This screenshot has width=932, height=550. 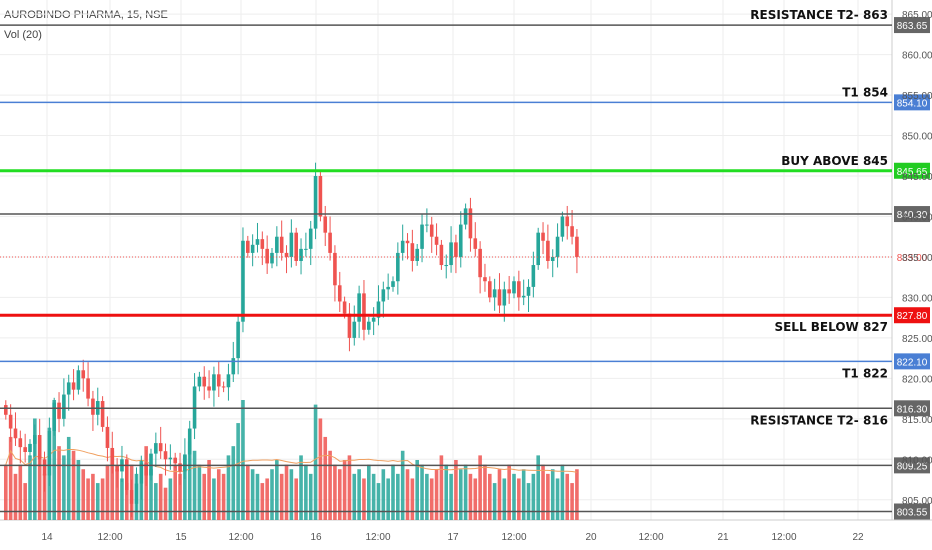 What do you see at coordinates (23, 35) in the screenshot?
I see `volume-indicator-label: Vol (20)` at bounding box center [23, 35].